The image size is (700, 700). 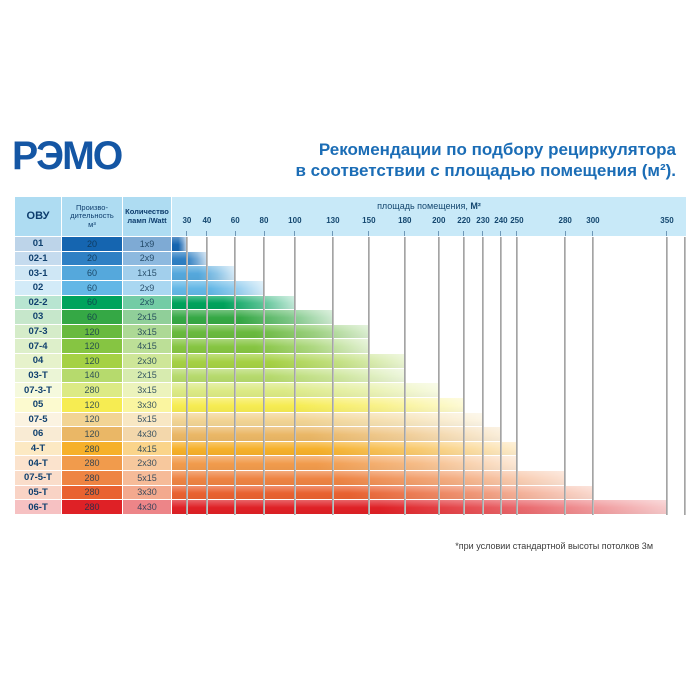 I want to click on model-cell: 07-5-Т, so click(x=38, y=478).